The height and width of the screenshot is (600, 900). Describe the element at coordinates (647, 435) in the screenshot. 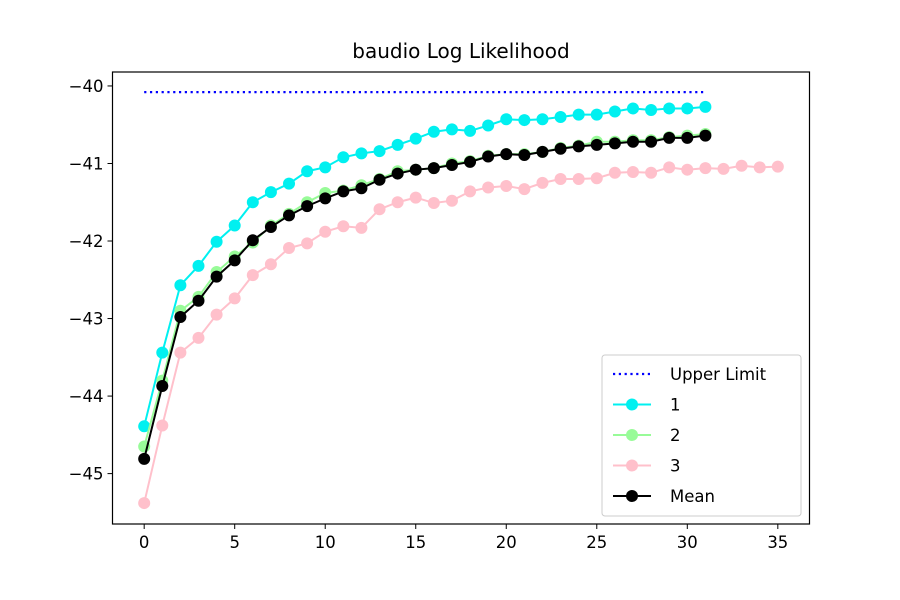

I see `legend-entry: 2` at that location.